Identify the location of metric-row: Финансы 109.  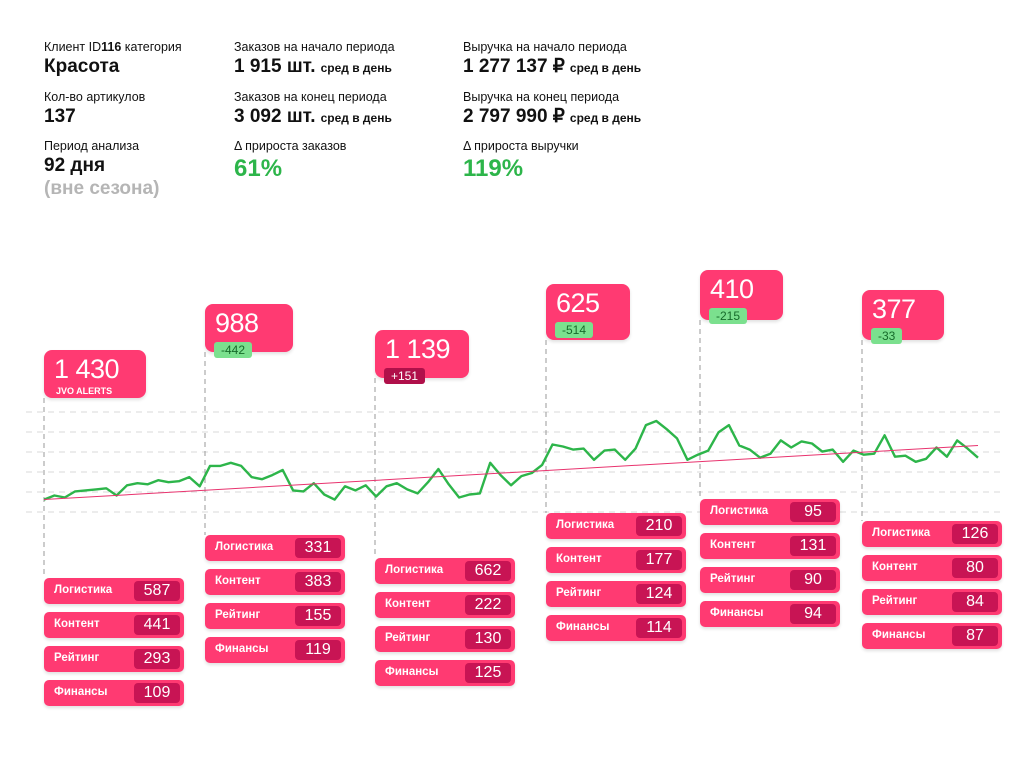
(114, 693).